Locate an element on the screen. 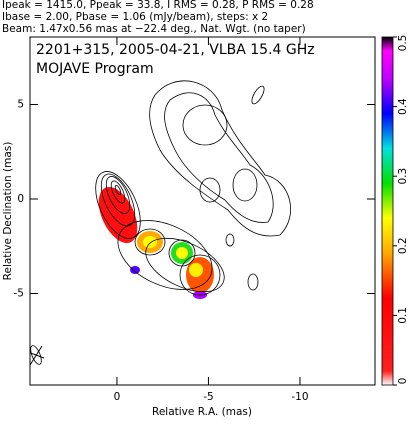 This screenshot has height=424, width=409. y-tick-label: 0 is located at coordinates (20, 199).